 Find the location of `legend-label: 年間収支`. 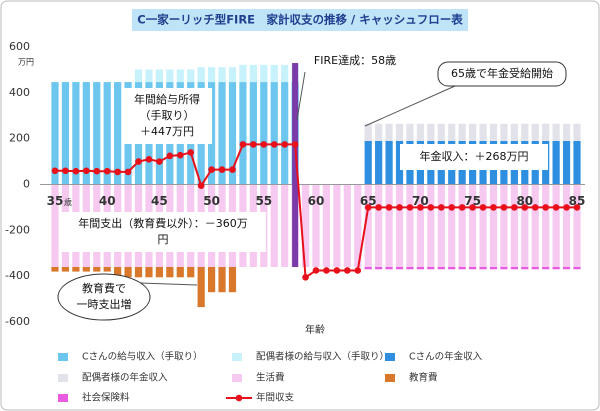

legend-label: 年間収支 is located at coordinates (275, 398).